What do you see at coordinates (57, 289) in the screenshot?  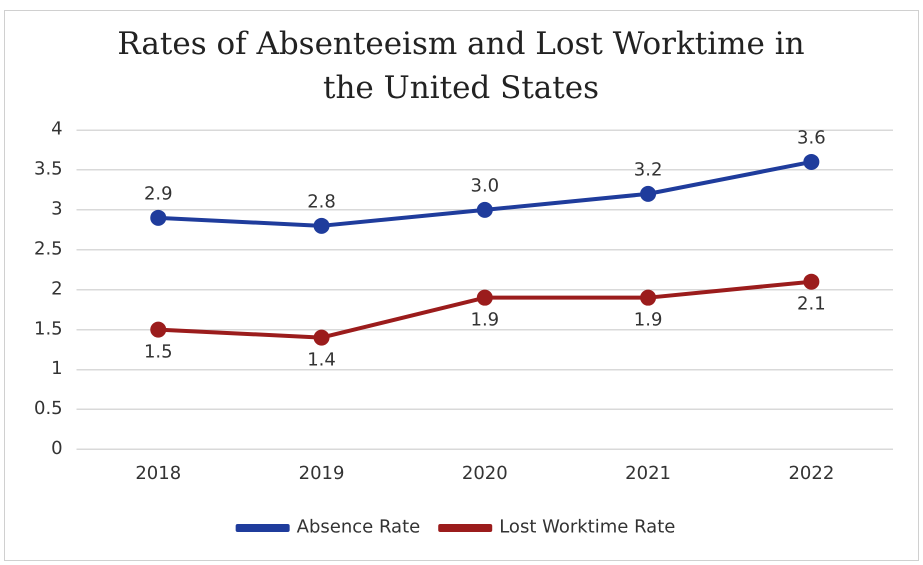 I see `y-tick-label: 2` at bounding box center [57, 289].